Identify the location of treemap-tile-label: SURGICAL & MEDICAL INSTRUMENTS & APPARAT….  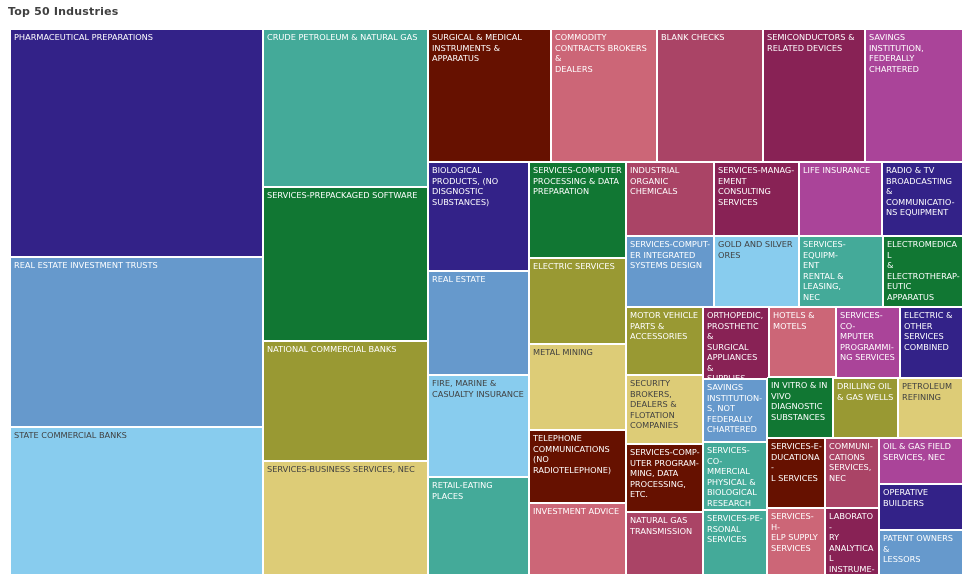
(477, 47).